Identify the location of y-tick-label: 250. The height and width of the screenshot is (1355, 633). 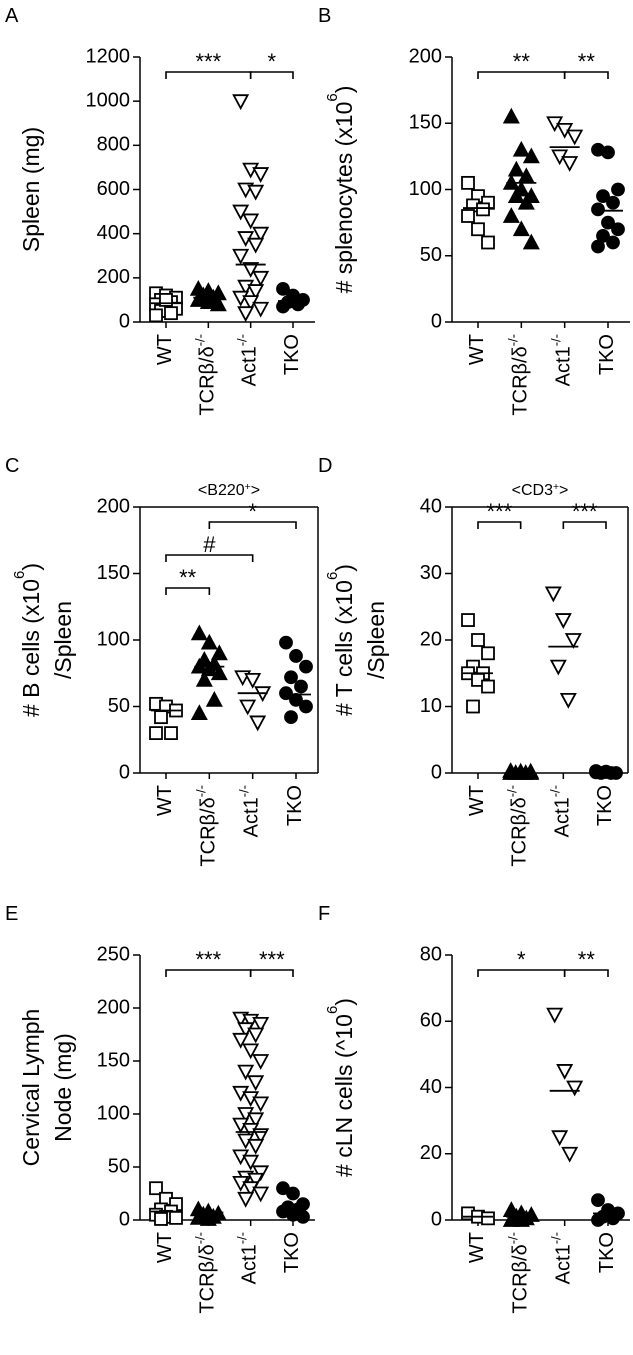
(113, 954).